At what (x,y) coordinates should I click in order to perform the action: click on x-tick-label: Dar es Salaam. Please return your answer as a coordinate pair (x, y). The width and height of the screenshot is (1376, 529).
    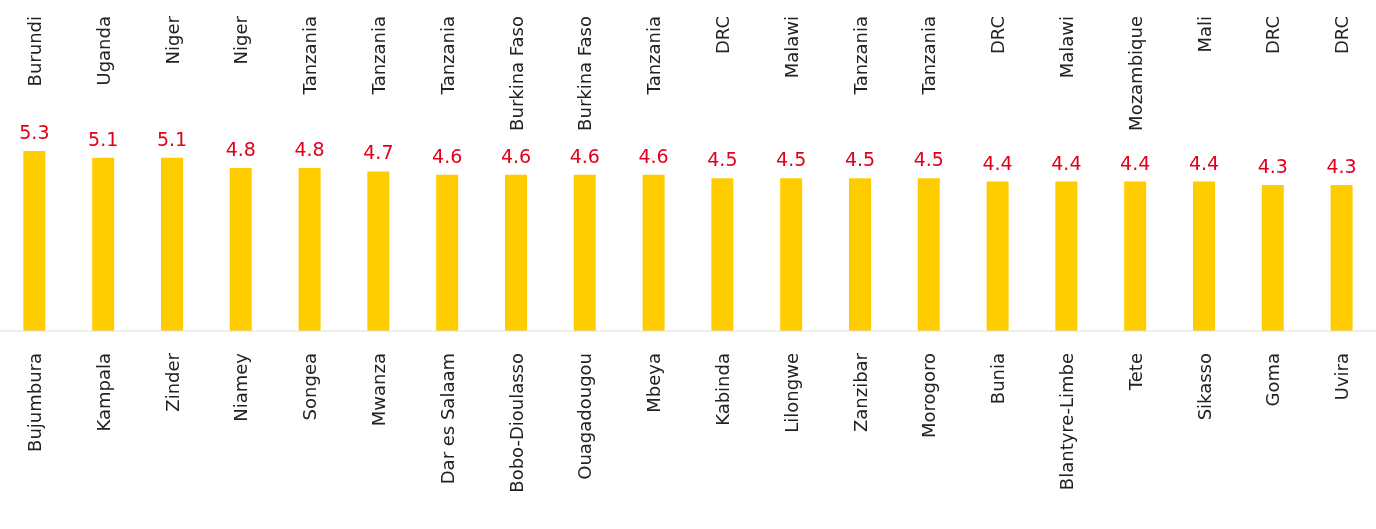
    Looking at the image, I should click on (447, 419).